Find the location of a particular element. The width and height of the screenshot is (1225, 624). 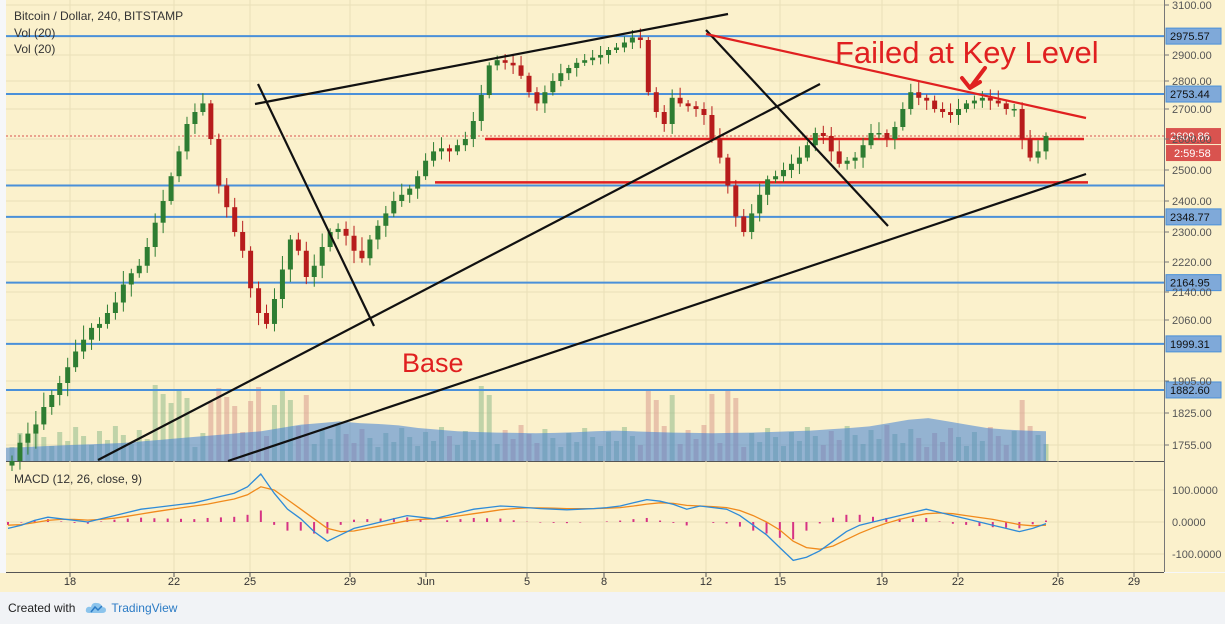

y-tick-label: 2140.00 is located at coordinates (1192, 293).